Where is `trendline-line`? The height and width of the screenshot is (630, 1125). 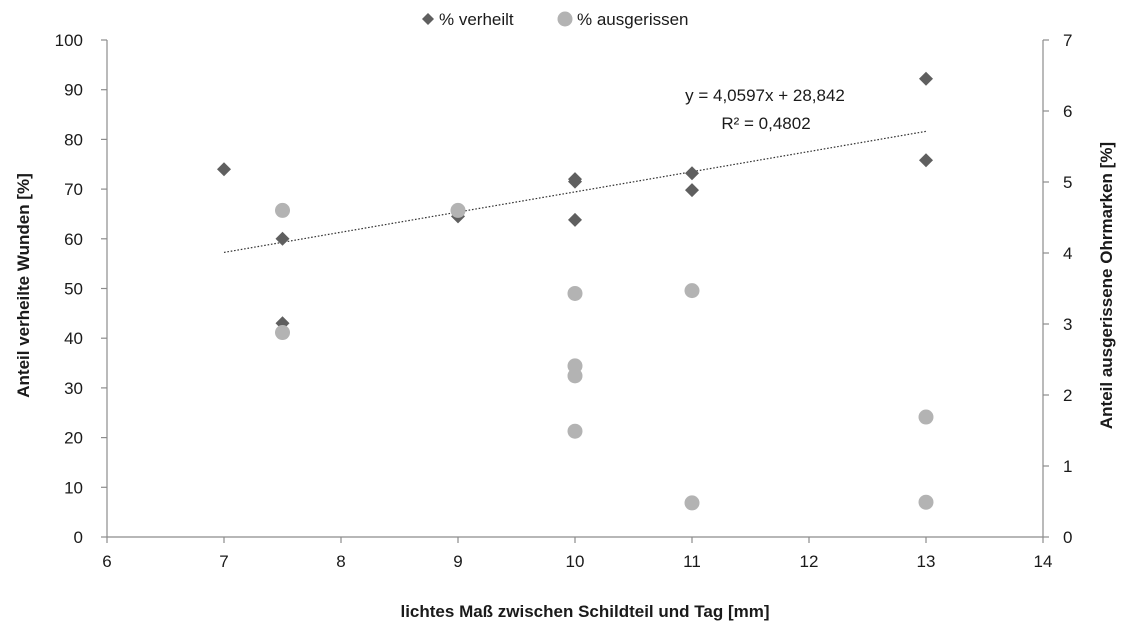
trendline-line is located at coordinates (575, 192).